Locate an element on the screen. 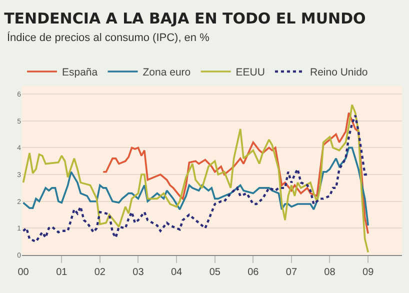  x-tick-label: 09 is located at coordinates (368, 272).